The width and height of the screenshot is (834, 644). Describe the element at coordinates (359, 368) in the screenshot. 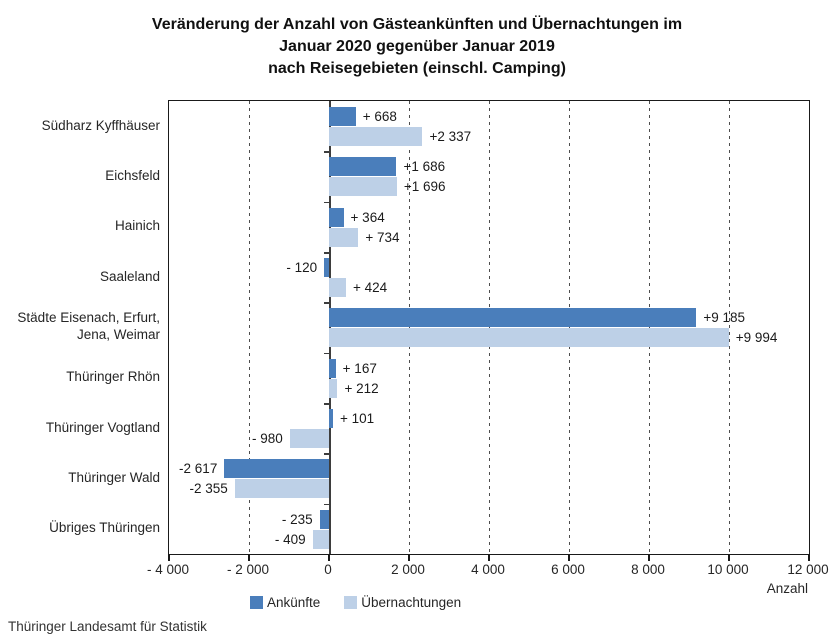

I see `value-label: + 167` at that location.